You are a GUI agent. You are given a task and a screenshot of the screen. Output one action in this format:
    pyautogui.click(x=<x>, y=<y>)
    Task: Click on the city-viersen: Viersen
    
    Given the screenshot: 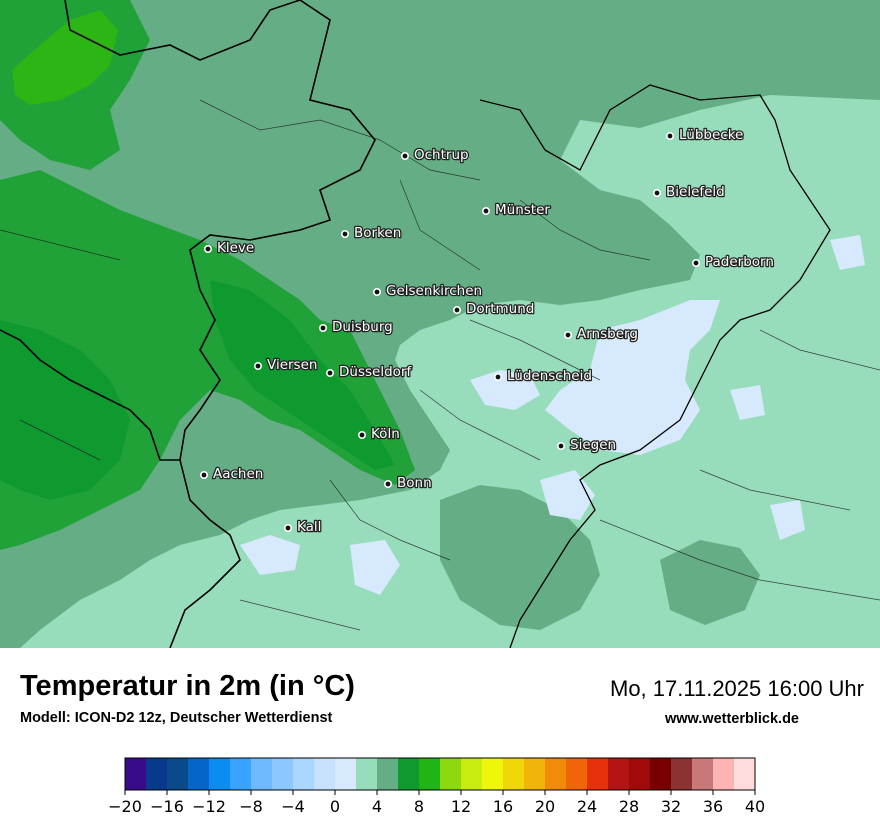 What is the action you would take?
    pyautogui.click(x=286, y=365)
    